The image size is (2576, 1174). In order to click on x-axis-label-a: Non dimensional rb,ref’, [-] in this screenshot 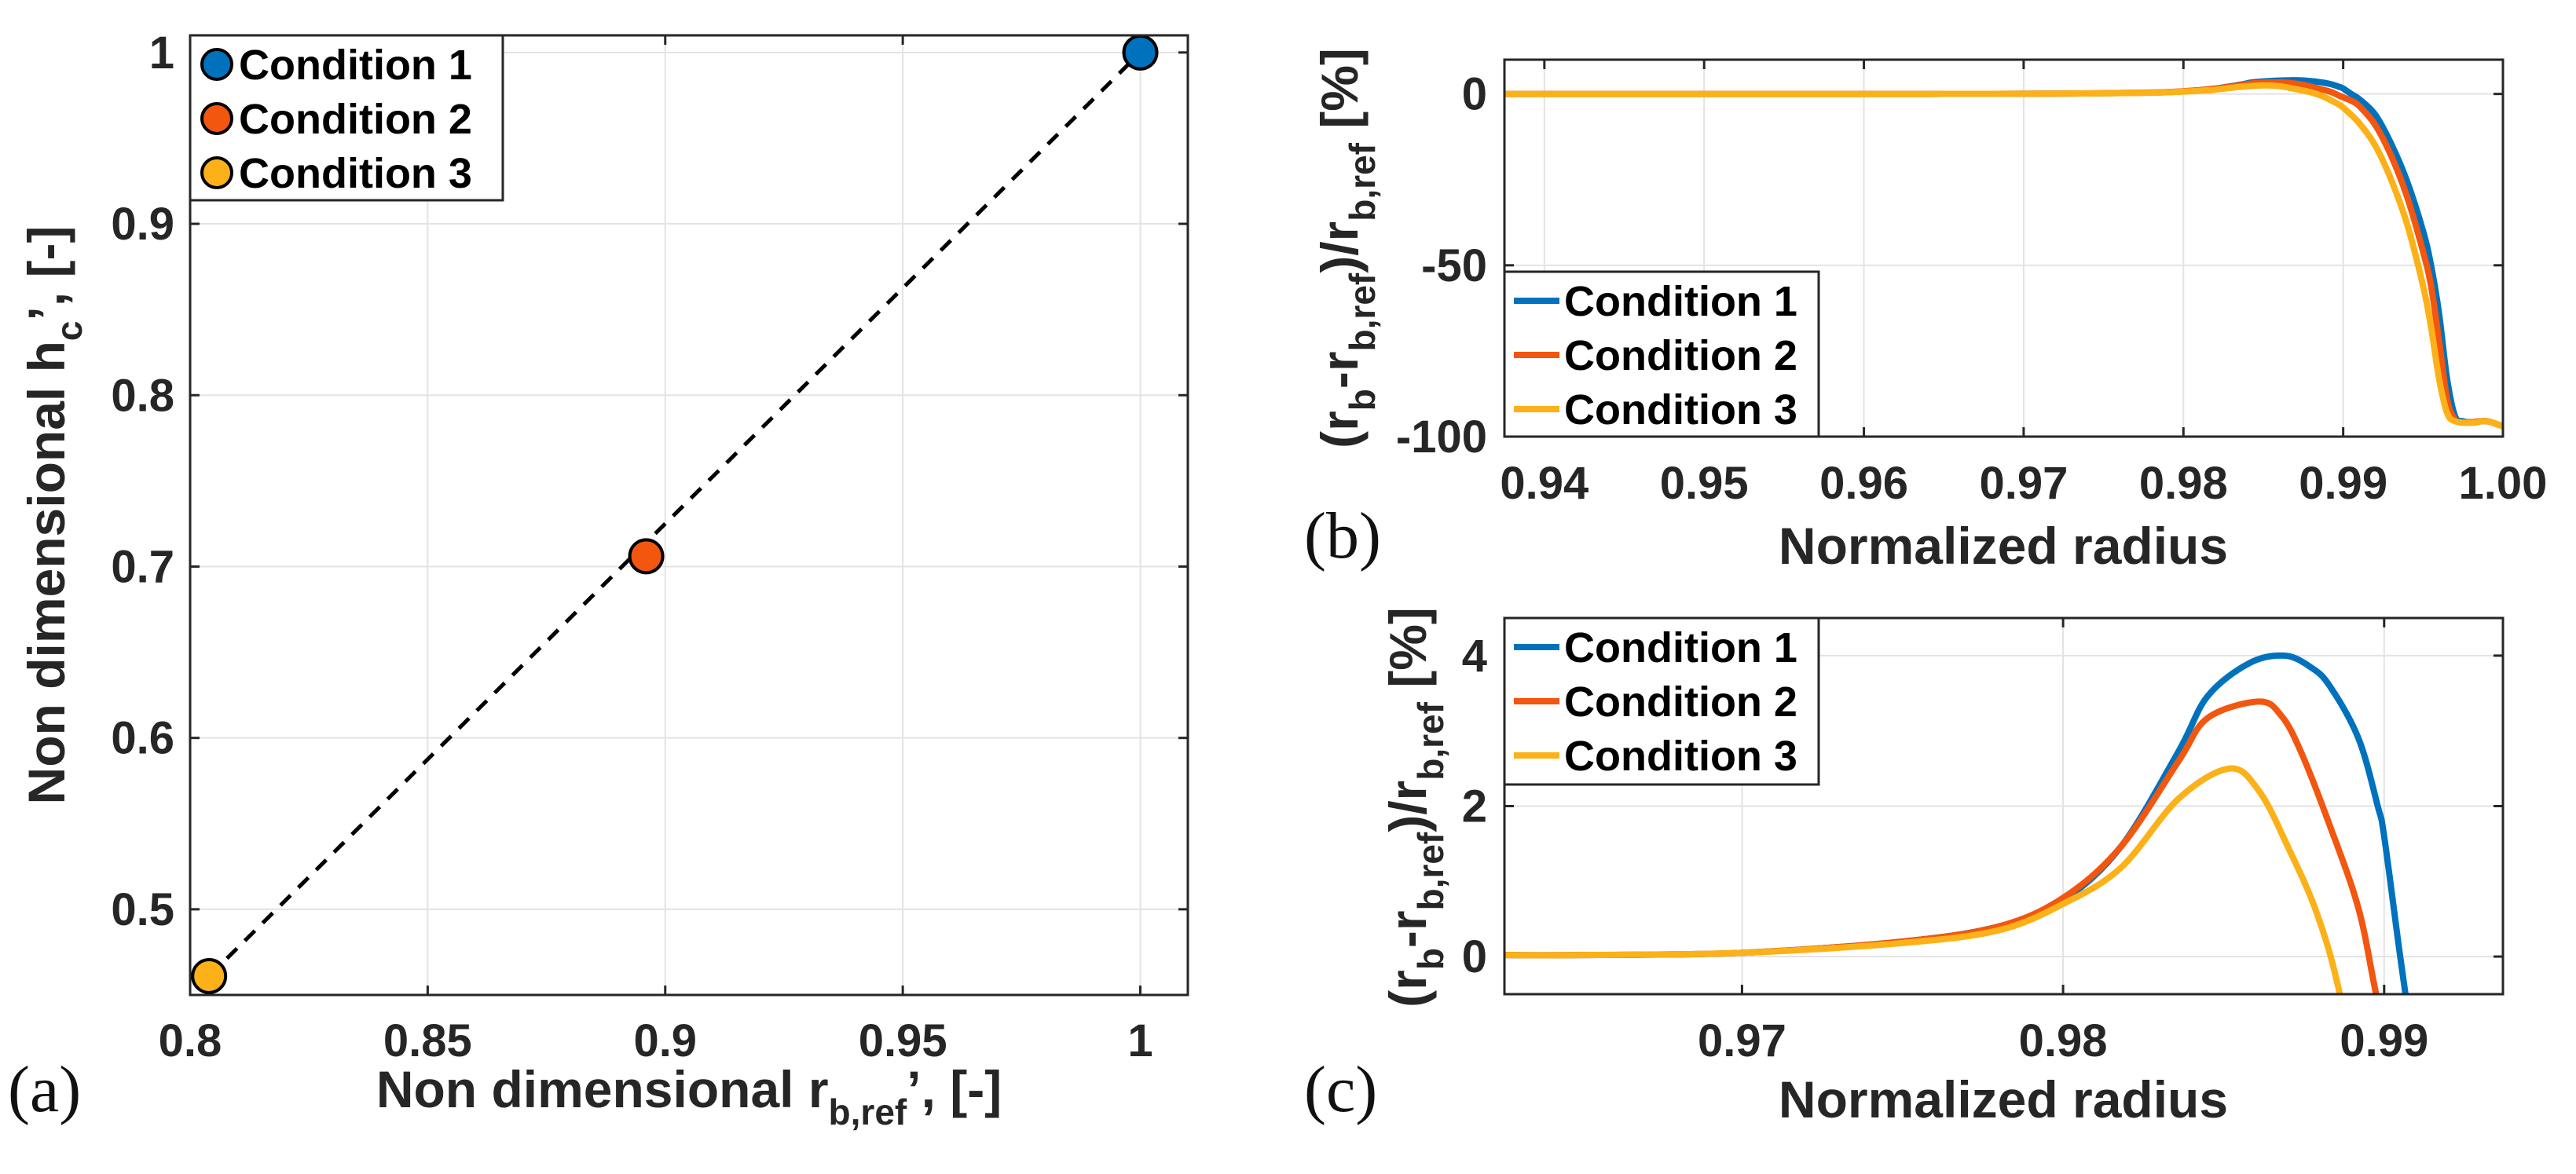, I will do `click(689, 1096)`.